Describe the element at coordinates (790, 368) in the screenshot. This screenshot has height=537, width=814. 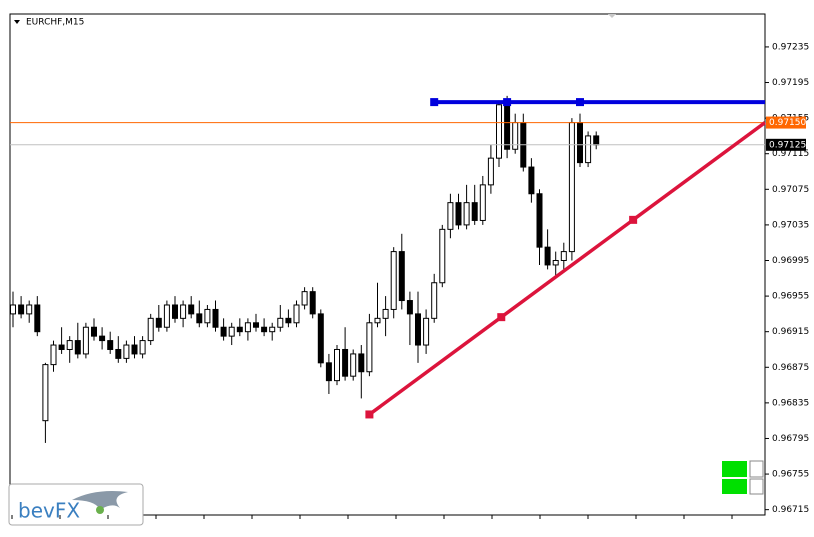
I see `y-tick-label: 0.96875` at that location.